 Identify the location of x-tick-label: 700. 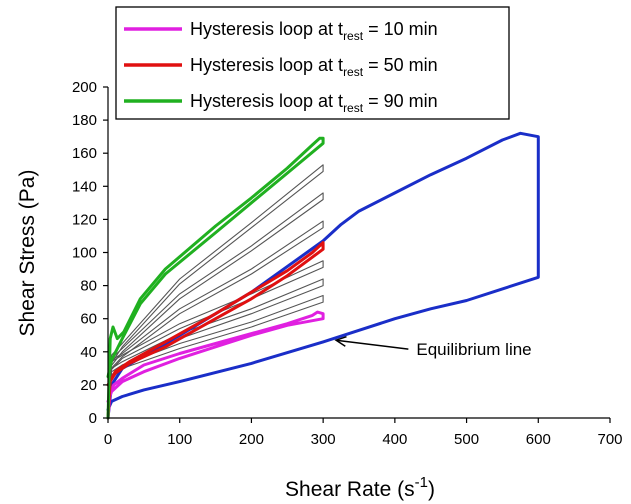
(609, 439).